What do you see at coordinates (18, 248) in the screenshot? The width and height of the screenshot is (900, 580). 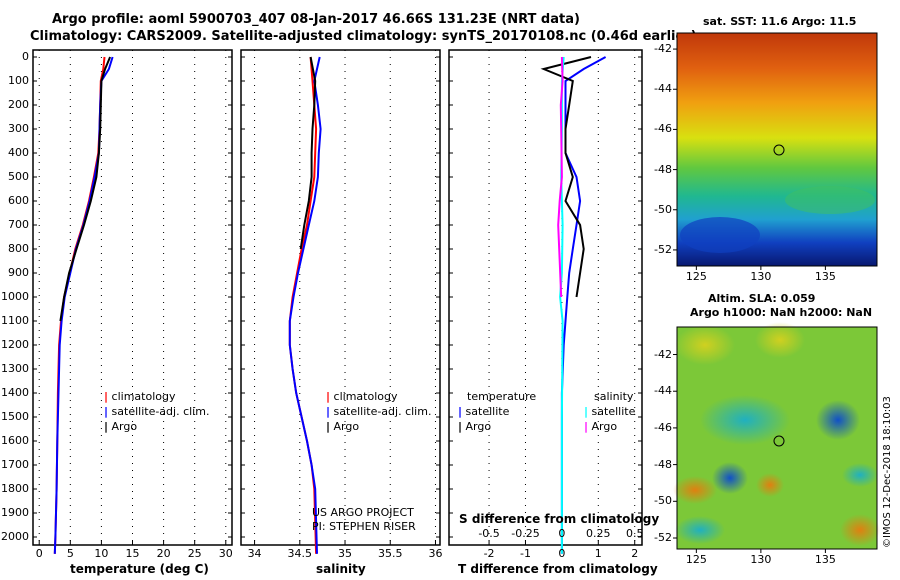 I see `depth-tick-label: 800` at bounding box center [18, 248].